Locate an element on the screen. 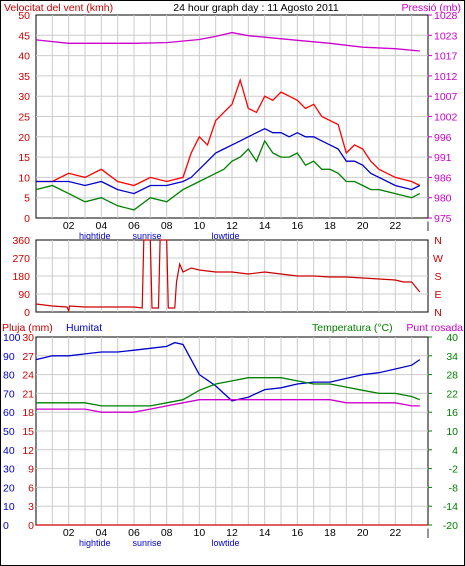 This screenshot has width=465, height=566. rain-tick-label: 9 is located at coordinates (31, 470).